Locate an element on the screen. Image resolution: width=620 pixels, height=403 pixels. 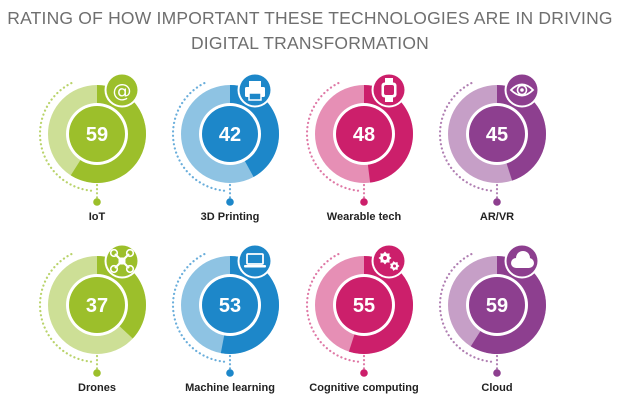
donut-cloud: 59 Cloud is located at coordinates (492, 318).